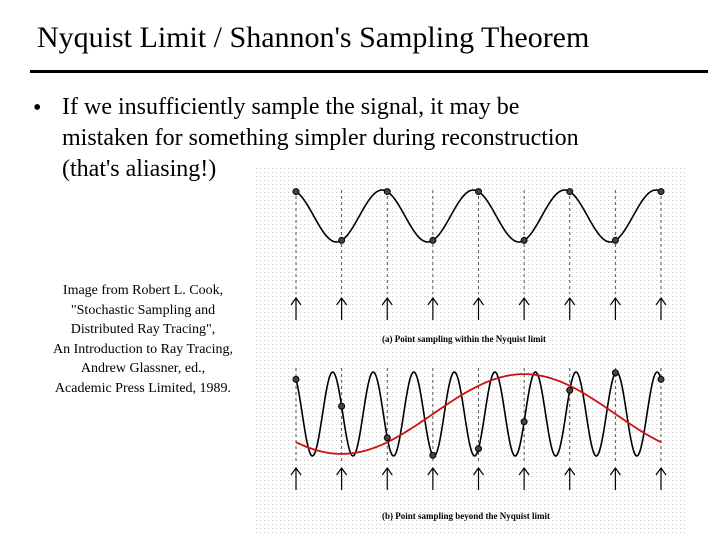 Image resolution: width=720 pixels, height=540 pixels. Describe the element at coordinates (143, 388) in the screenshot. I see `caption-line: Academic Press Limited, 1989.` at that location.